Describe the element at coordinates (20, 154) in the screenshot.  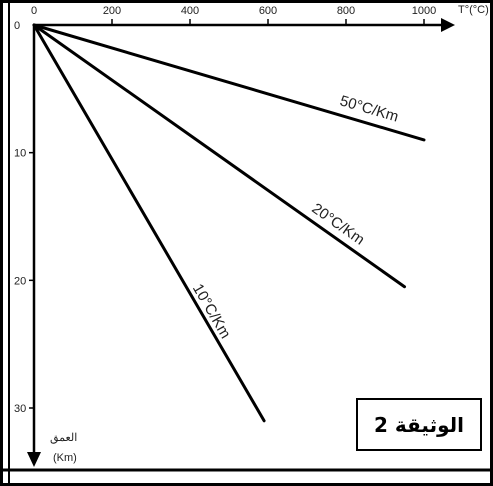
I see `y-tick-label: 10` at that location.